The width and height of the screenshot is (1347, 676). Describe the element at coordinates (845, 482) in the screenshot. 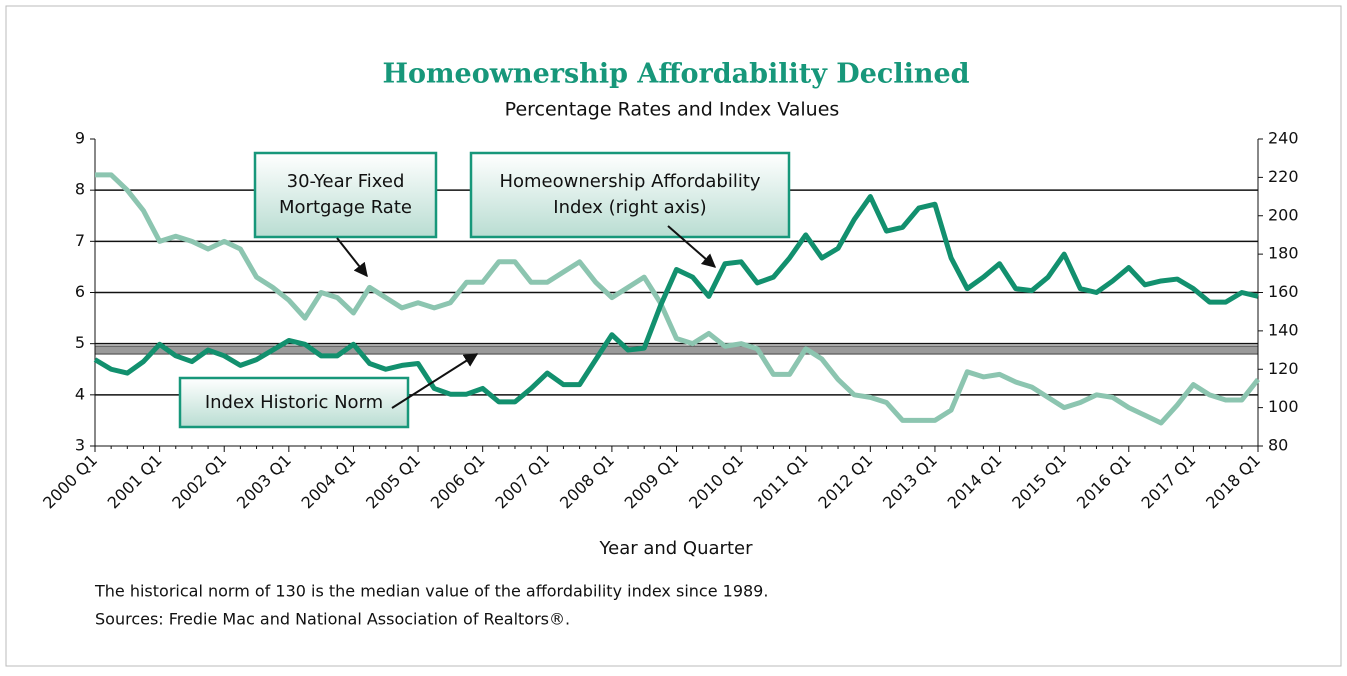

I see `x-tick-label: 2012 Q1` at that location.